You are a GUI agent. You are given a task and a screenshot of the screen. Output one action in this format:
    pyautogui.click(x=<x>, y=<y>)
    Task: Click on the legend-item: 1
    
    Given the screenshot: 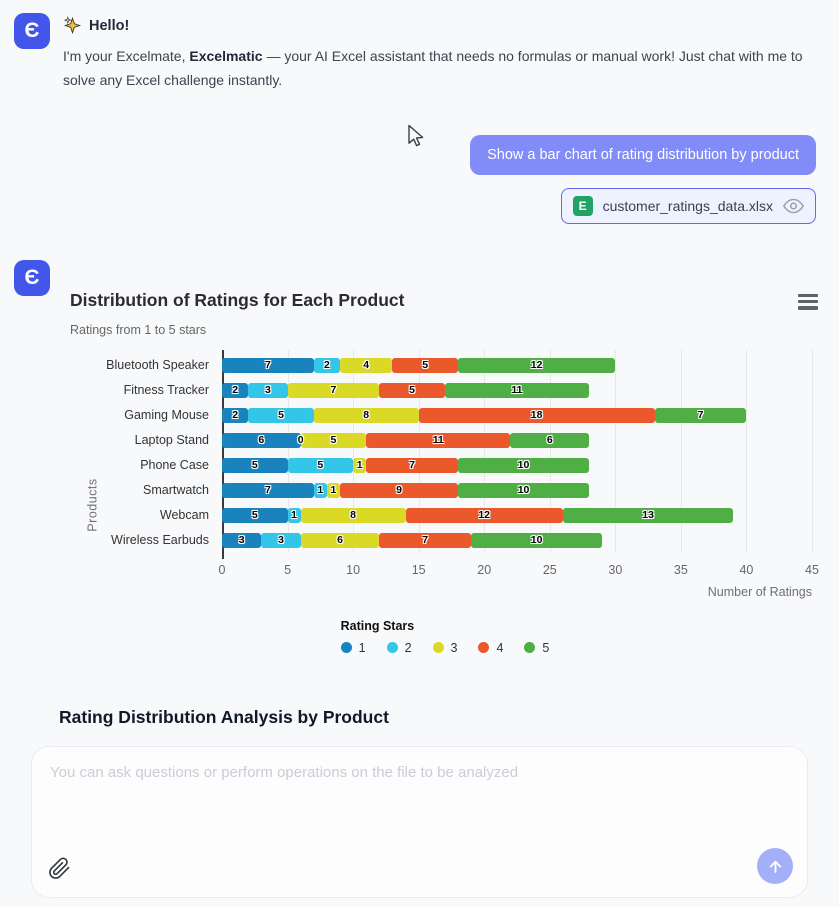 What is the action you would take?
    pyautogui.click(x=353, y=648)
    